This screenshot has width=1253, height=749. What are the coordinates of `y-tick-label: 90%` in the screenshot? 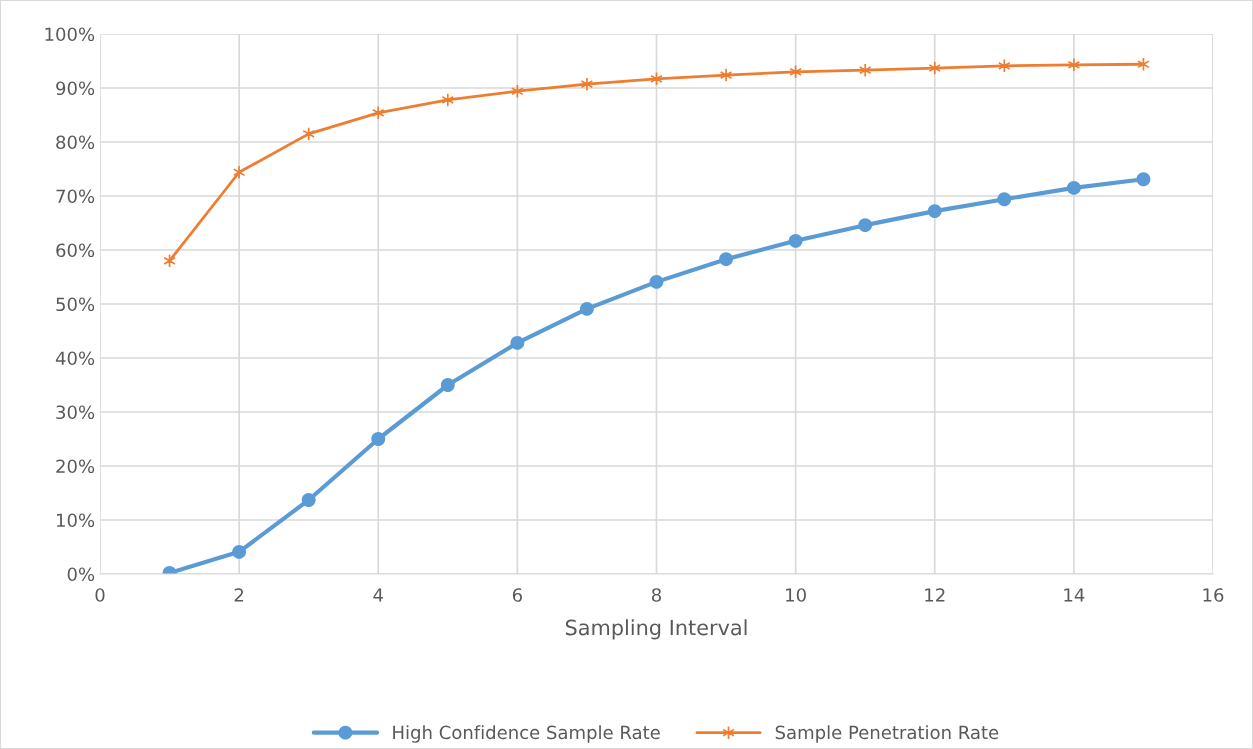 It's located at (75, 88).